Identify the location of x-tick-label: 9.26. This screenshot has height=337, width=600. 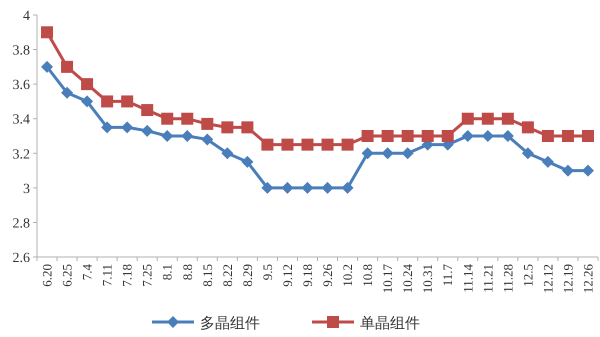
(328, 275).